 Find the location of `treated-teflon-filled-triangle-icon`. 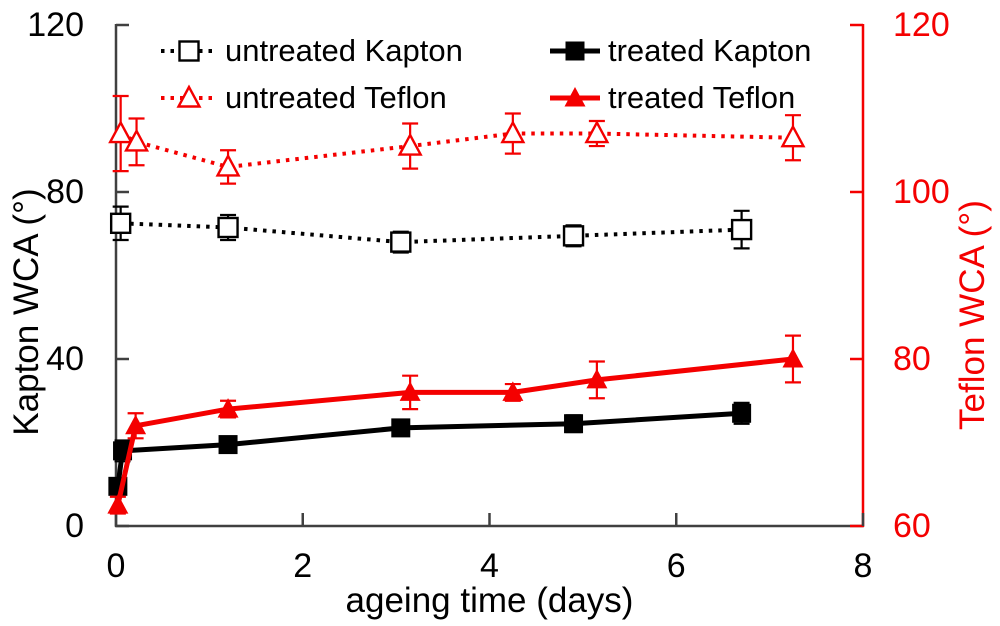

treated-teflon-filled-triangle-icon is located at coordinates (575, 97).